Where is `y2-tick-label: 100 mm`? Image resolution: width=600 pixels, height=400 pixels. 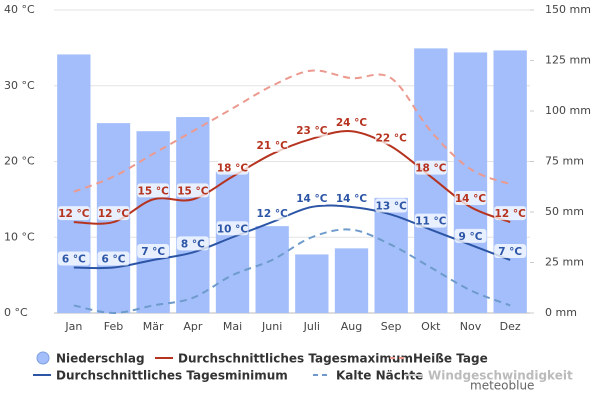 y2-tick-label: 100 mm is located at coordinates (568, 110).